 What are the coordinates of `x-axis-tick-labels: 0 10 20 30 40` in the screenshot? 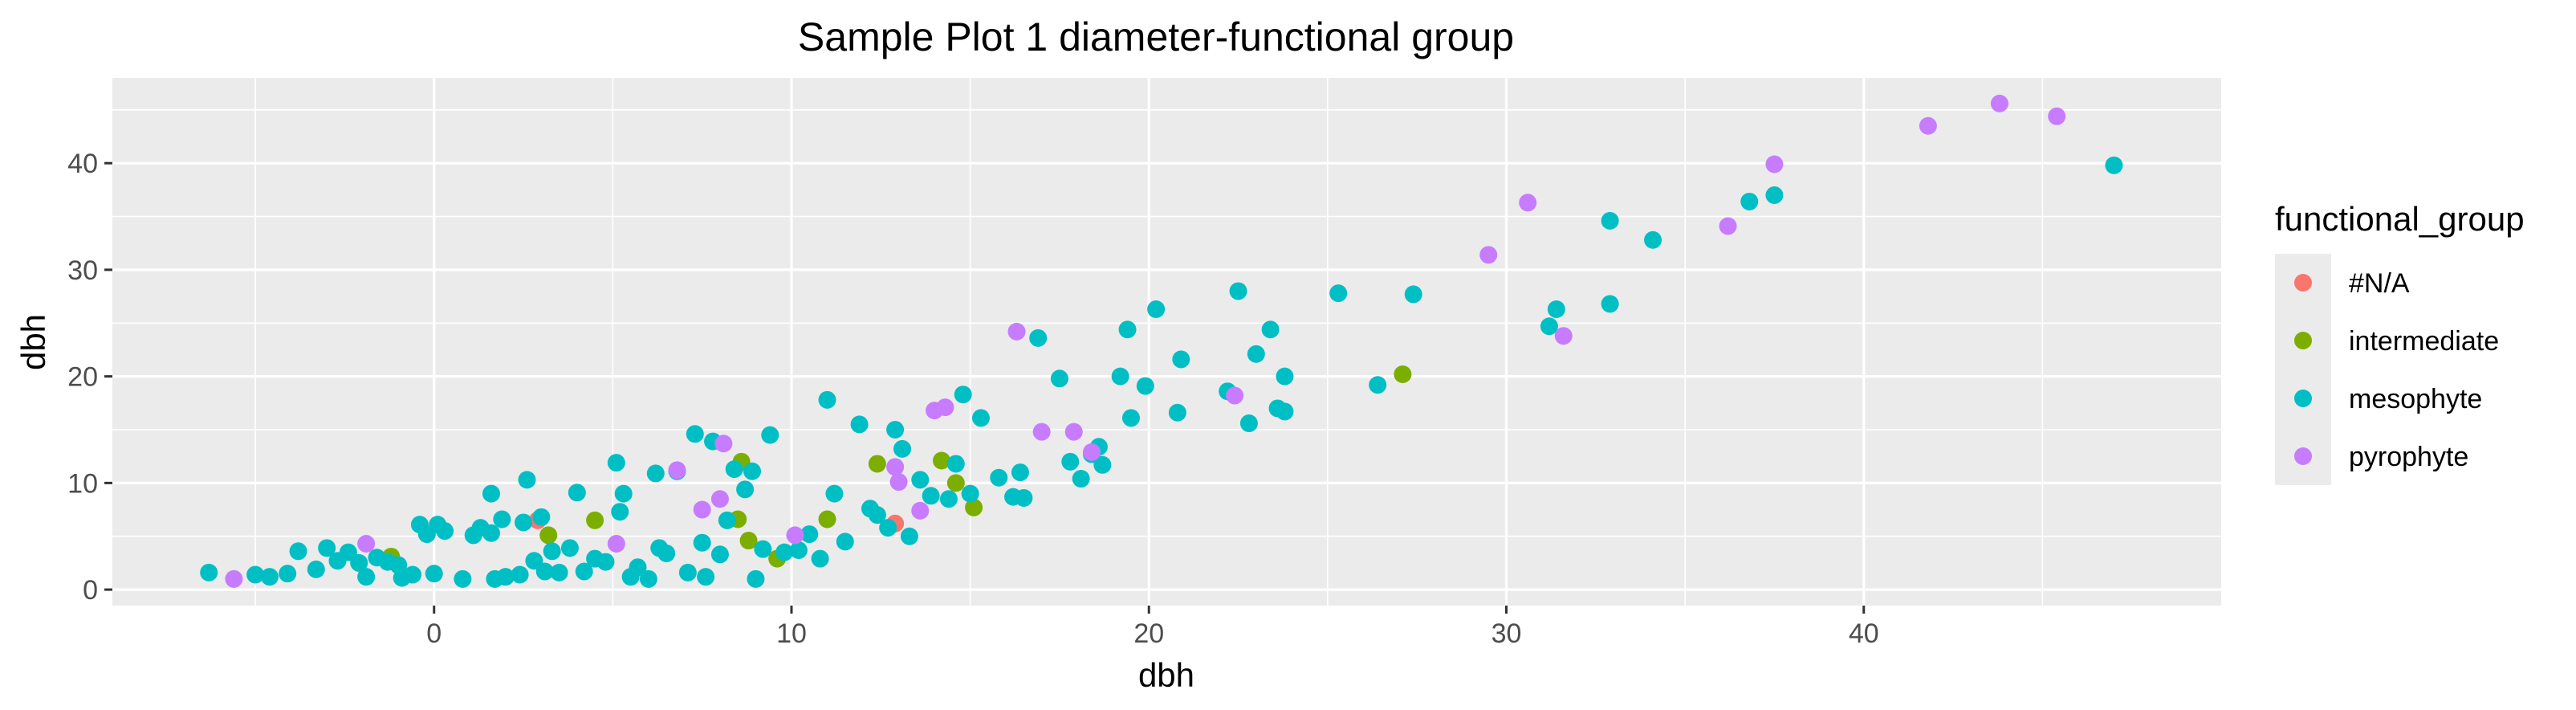 It's located at (1152, 633).